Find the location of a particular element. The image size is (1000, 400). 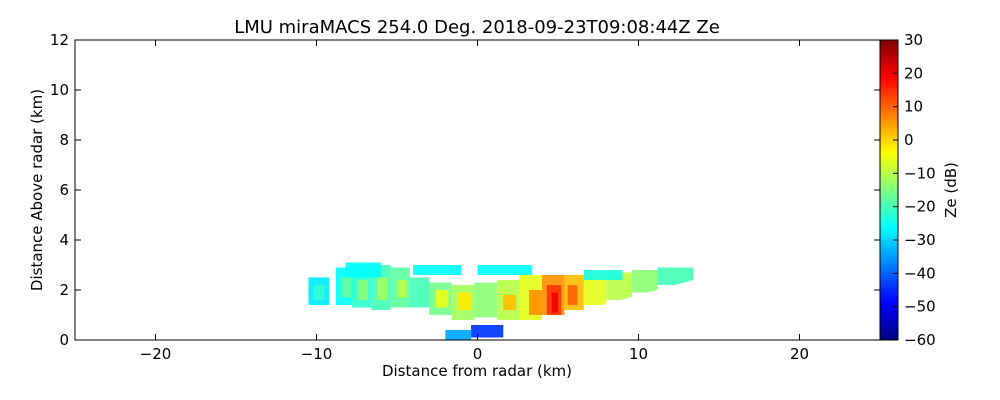

y-tick-label: 6 is located at coordinates (64, 190).